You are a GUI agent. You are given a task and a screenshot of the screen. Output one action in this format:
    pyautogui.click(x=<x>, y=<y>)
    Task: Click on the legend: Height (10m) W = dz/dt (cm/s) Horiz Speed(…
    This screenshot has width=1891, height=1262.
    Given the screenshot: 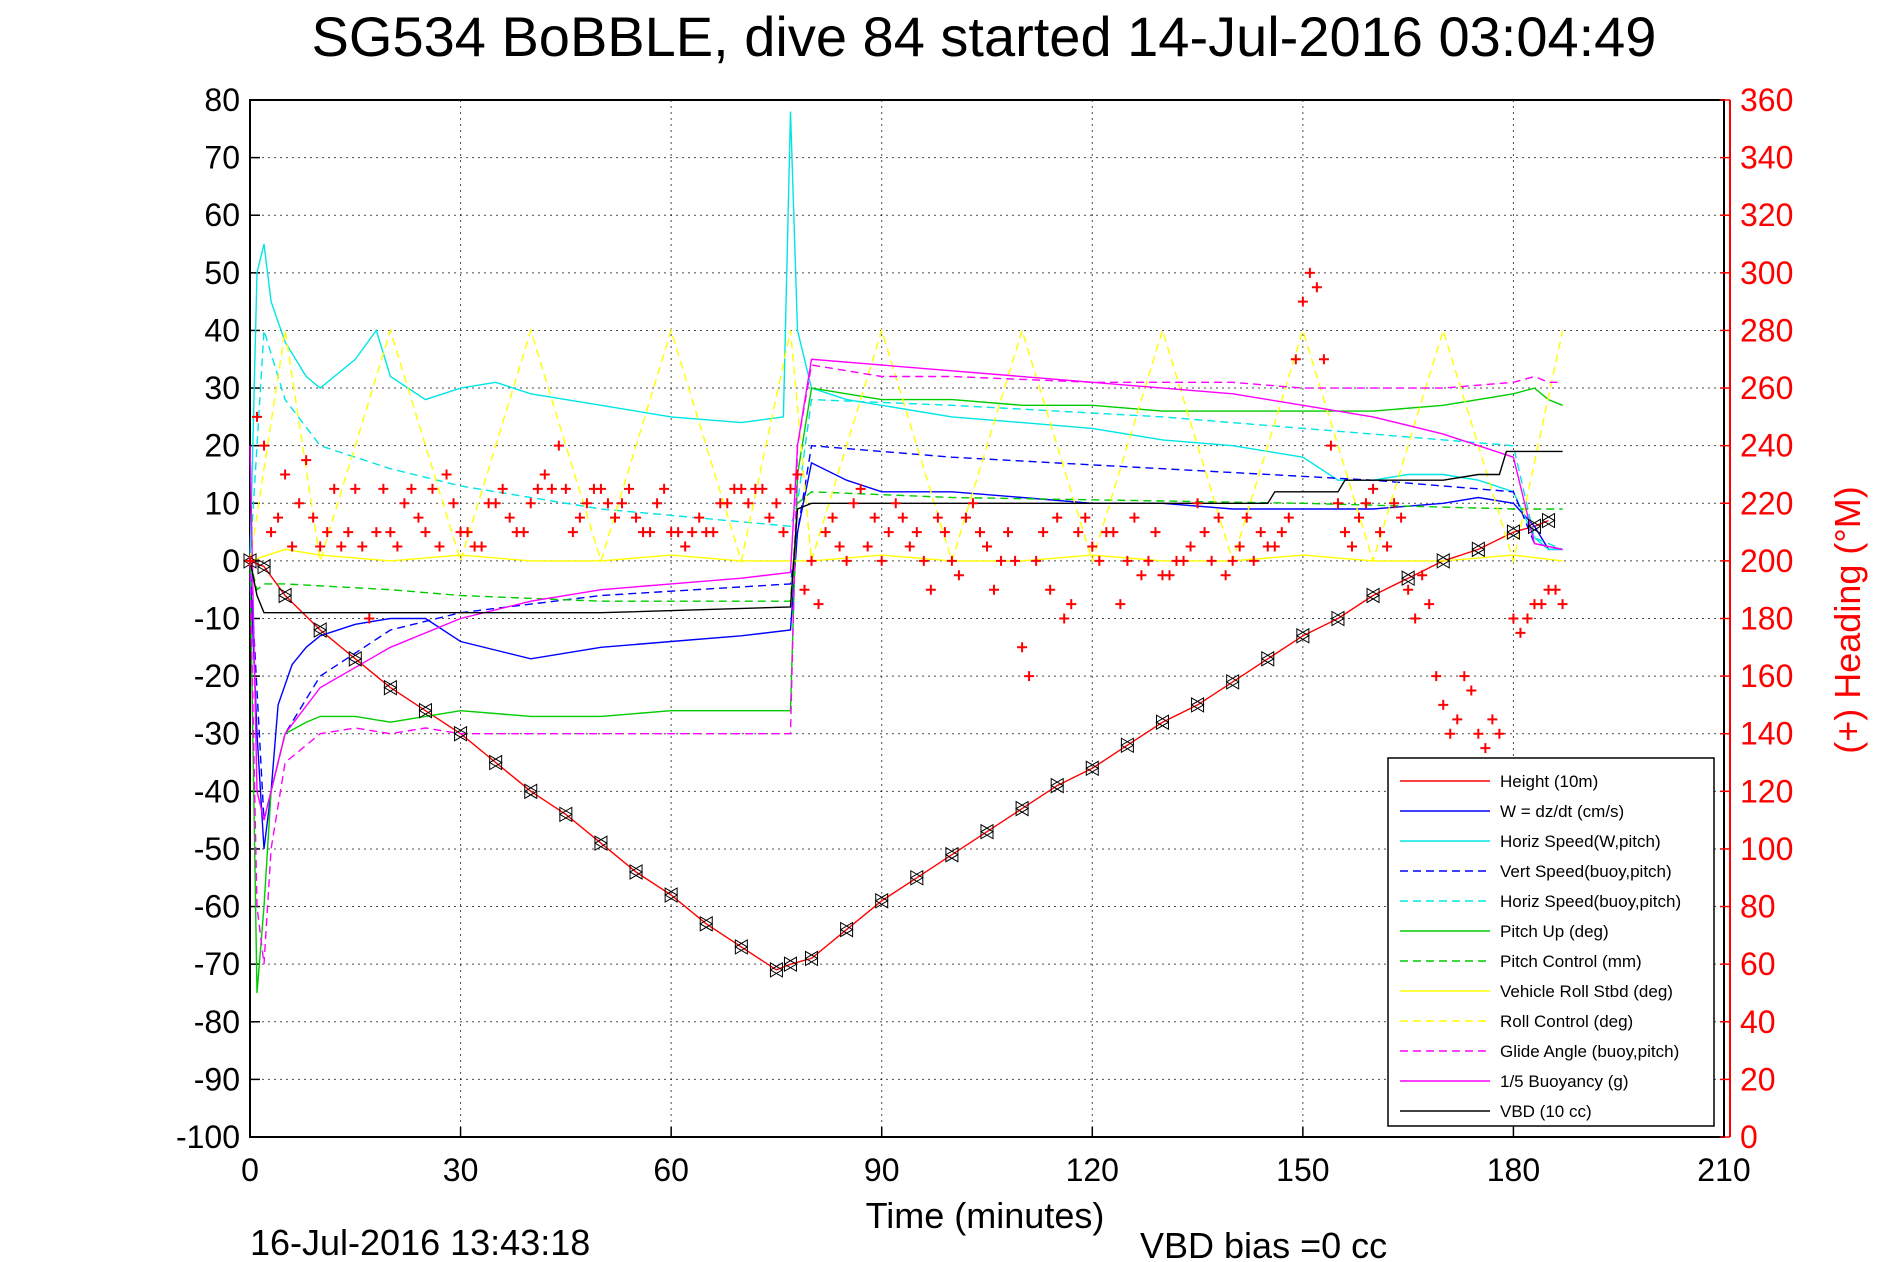 What is the action you would take?
    pyautogui.click(x=1551, y=942)
    